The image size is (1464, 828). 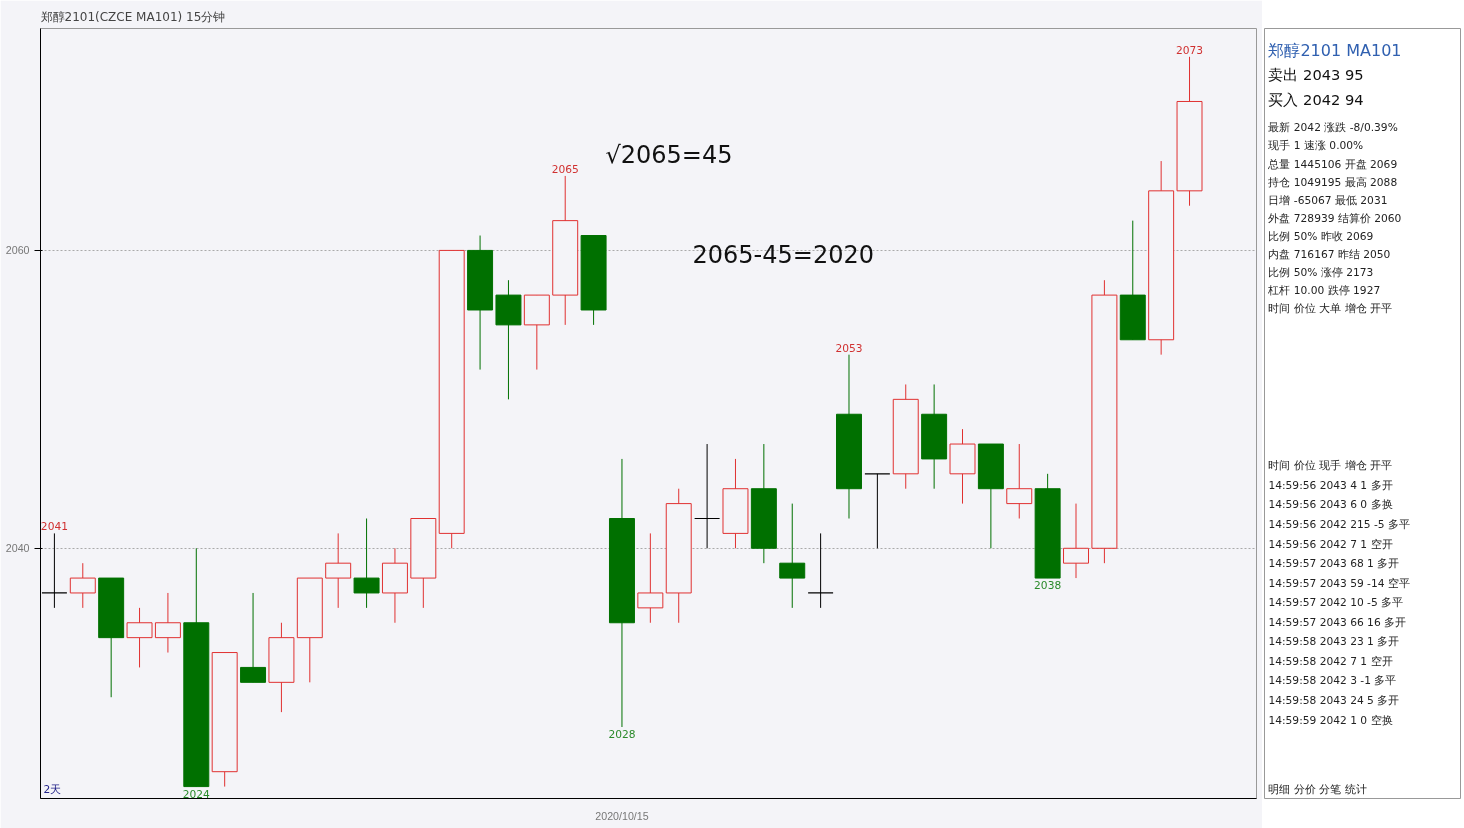 I want to click on text: 日增 -65067 最低 2031, so click(x=1328, y=200).